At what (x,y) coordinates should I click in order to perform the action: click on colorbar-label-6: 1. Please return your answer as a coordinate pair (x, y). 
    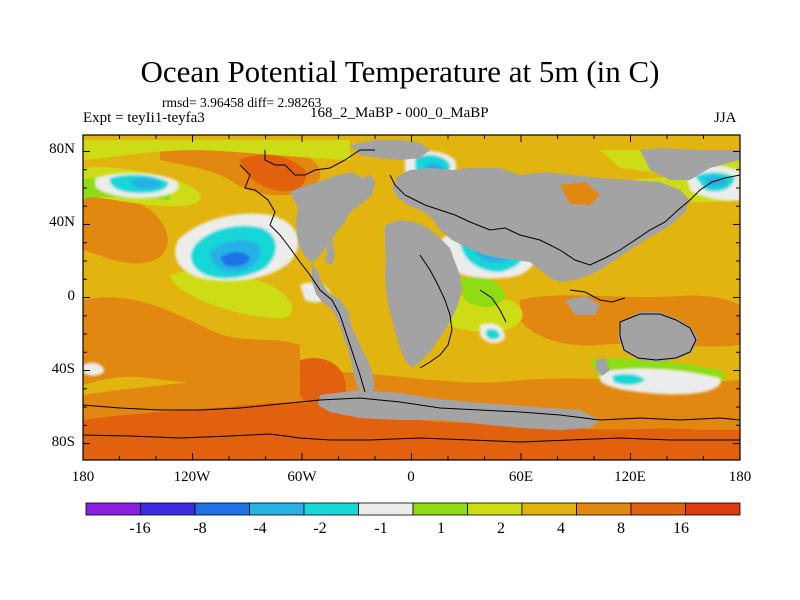
    Looking at the image, I should click on (441, 528).